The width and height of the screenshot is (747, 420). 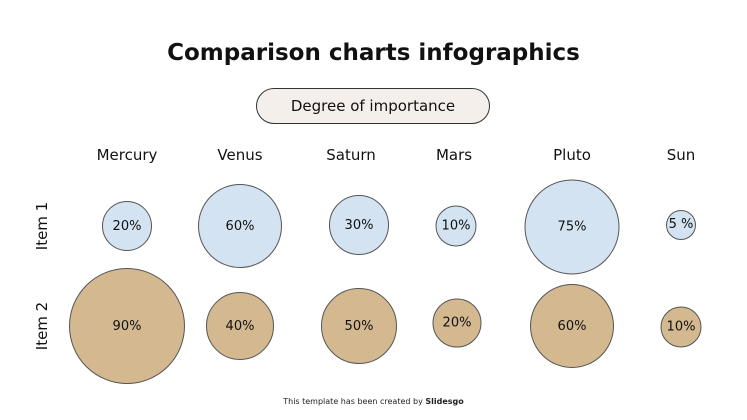 What do you see at coordinates (127, 155) in the screenshot?
I see `column-label-mercury: Mercury` at bounding box center [127, 155].